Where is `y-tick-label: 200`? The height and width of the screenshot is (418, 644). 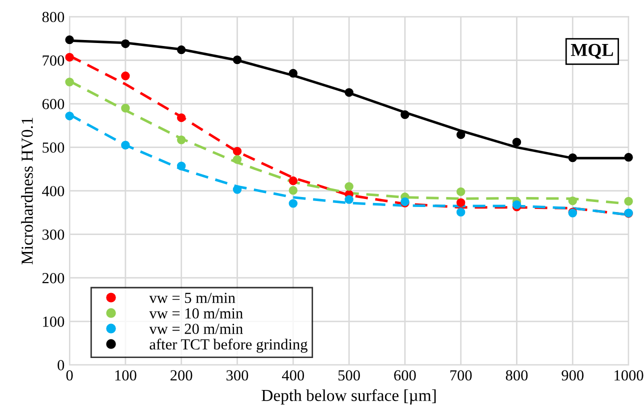 y-tick-label: 200 is located at coordinates (53, 278).